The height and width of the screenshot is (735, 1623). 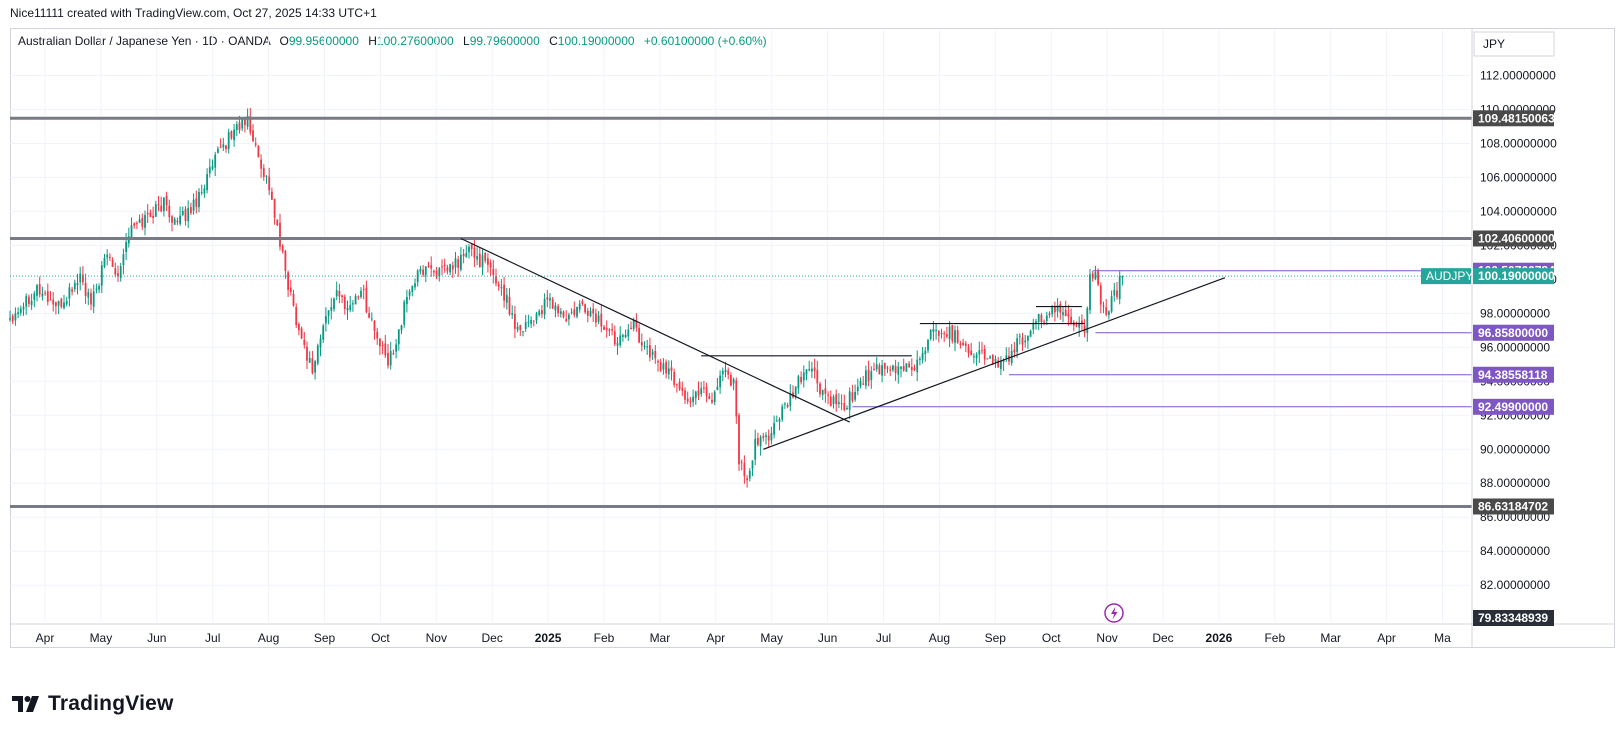 I want to click on price-tick-label: 104.00000000, so click(x=1518, y=211).